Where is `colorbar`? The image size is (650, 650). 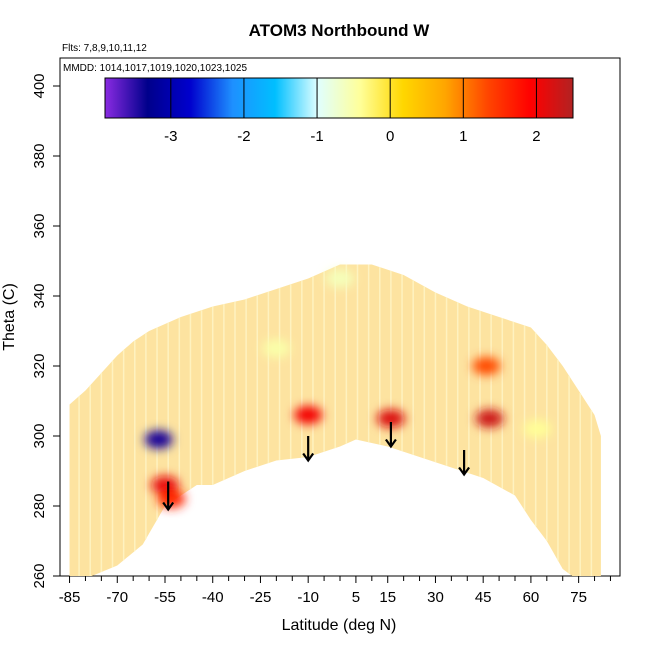
colorbar is located at coordinates (339, 98).